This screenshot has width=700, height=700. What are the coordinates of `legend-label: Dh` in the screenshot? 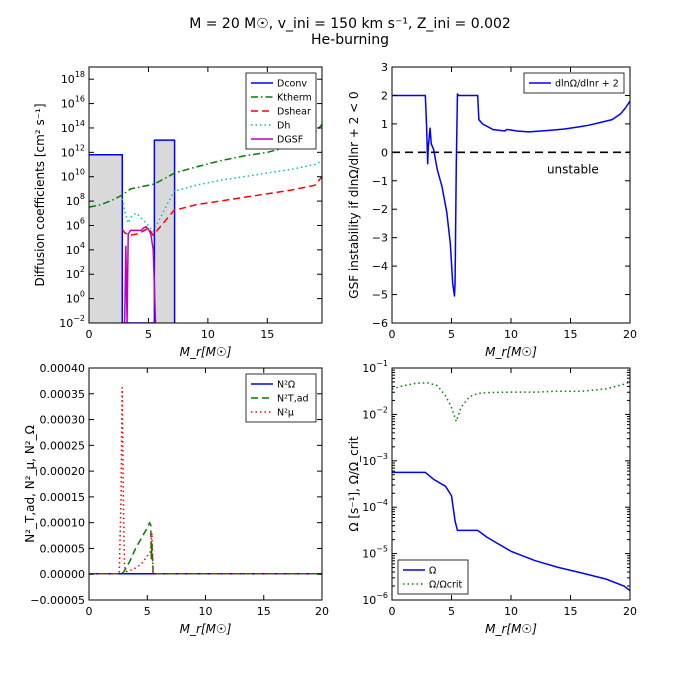 It's located at (283, 126).